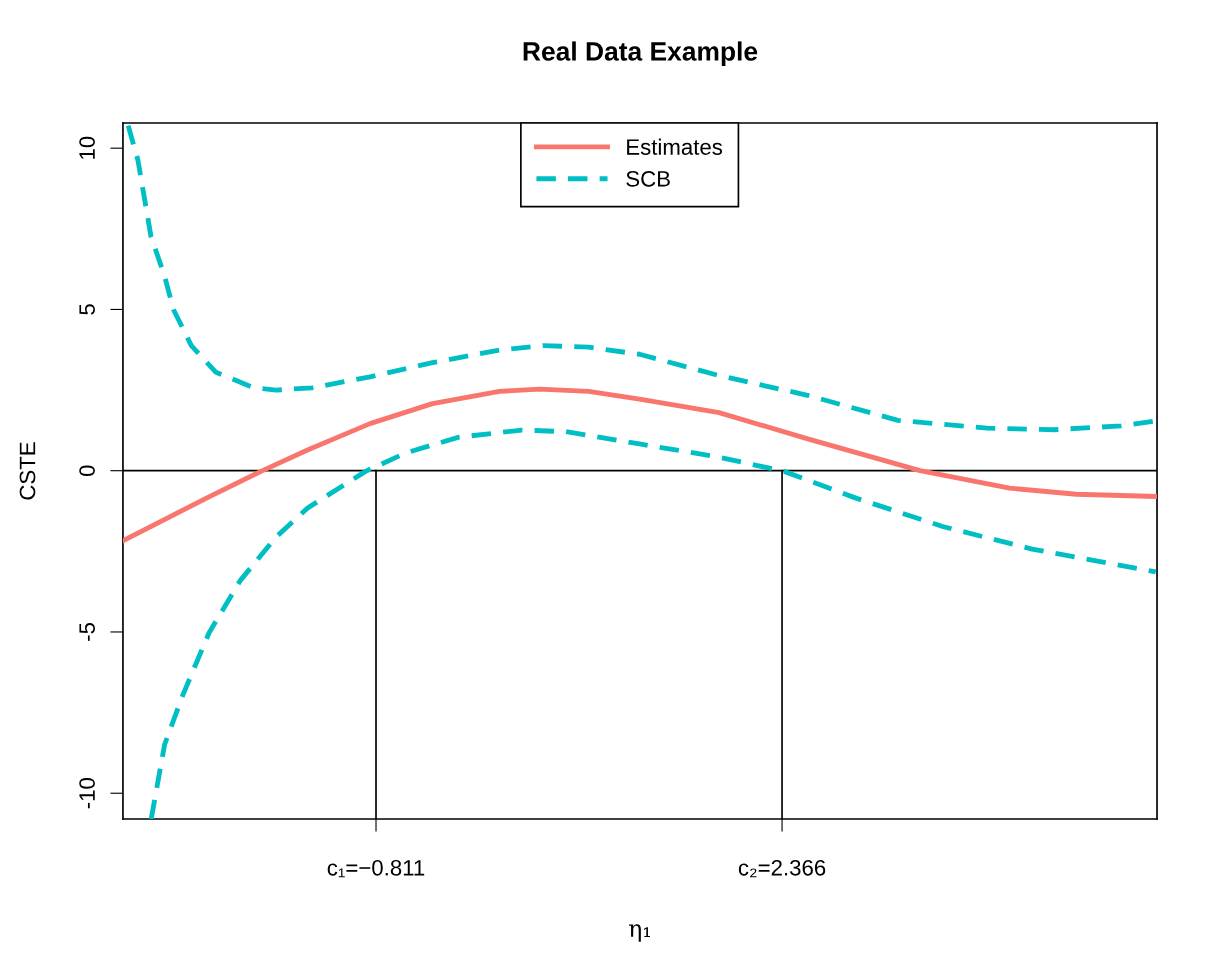 This screenshot has width=1221, height=974. Describe the element at coordinates (640, 53) in the screenshot. I see `chart-title: Real Data Example` at that location.